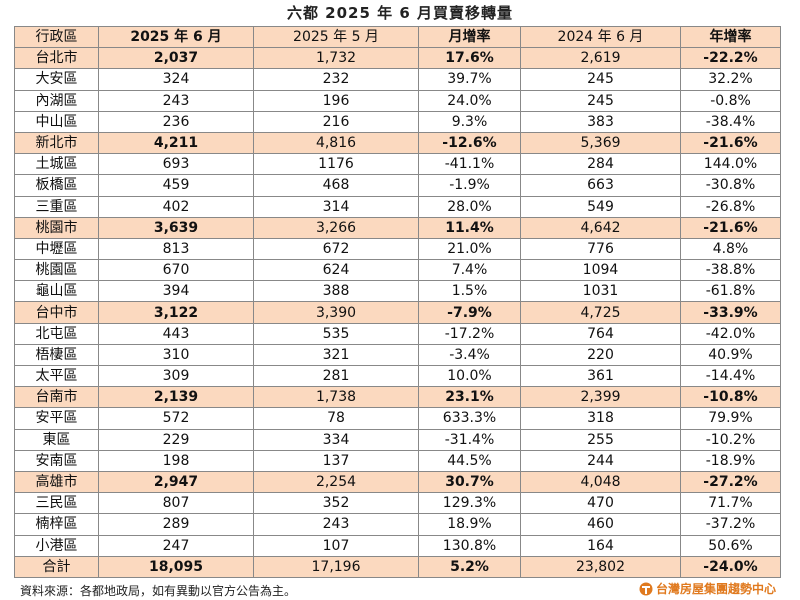 Image resolution: width=800 pixels, height=600 pixels. What do you see at coordinates (469, 397) in the screenshot?
I see `table-cell: 23.1%` at bounding box center [469, 397].